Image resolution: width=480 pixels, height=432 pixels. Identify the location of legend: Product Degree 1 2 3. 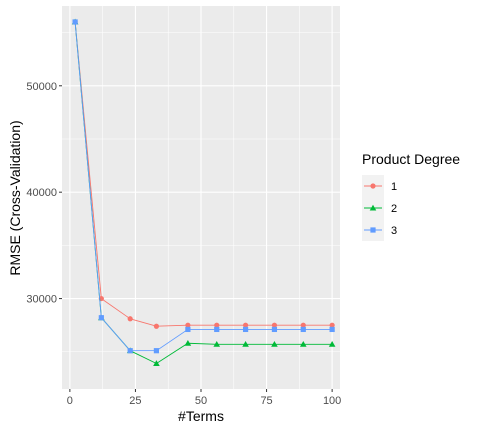
(411, 196).